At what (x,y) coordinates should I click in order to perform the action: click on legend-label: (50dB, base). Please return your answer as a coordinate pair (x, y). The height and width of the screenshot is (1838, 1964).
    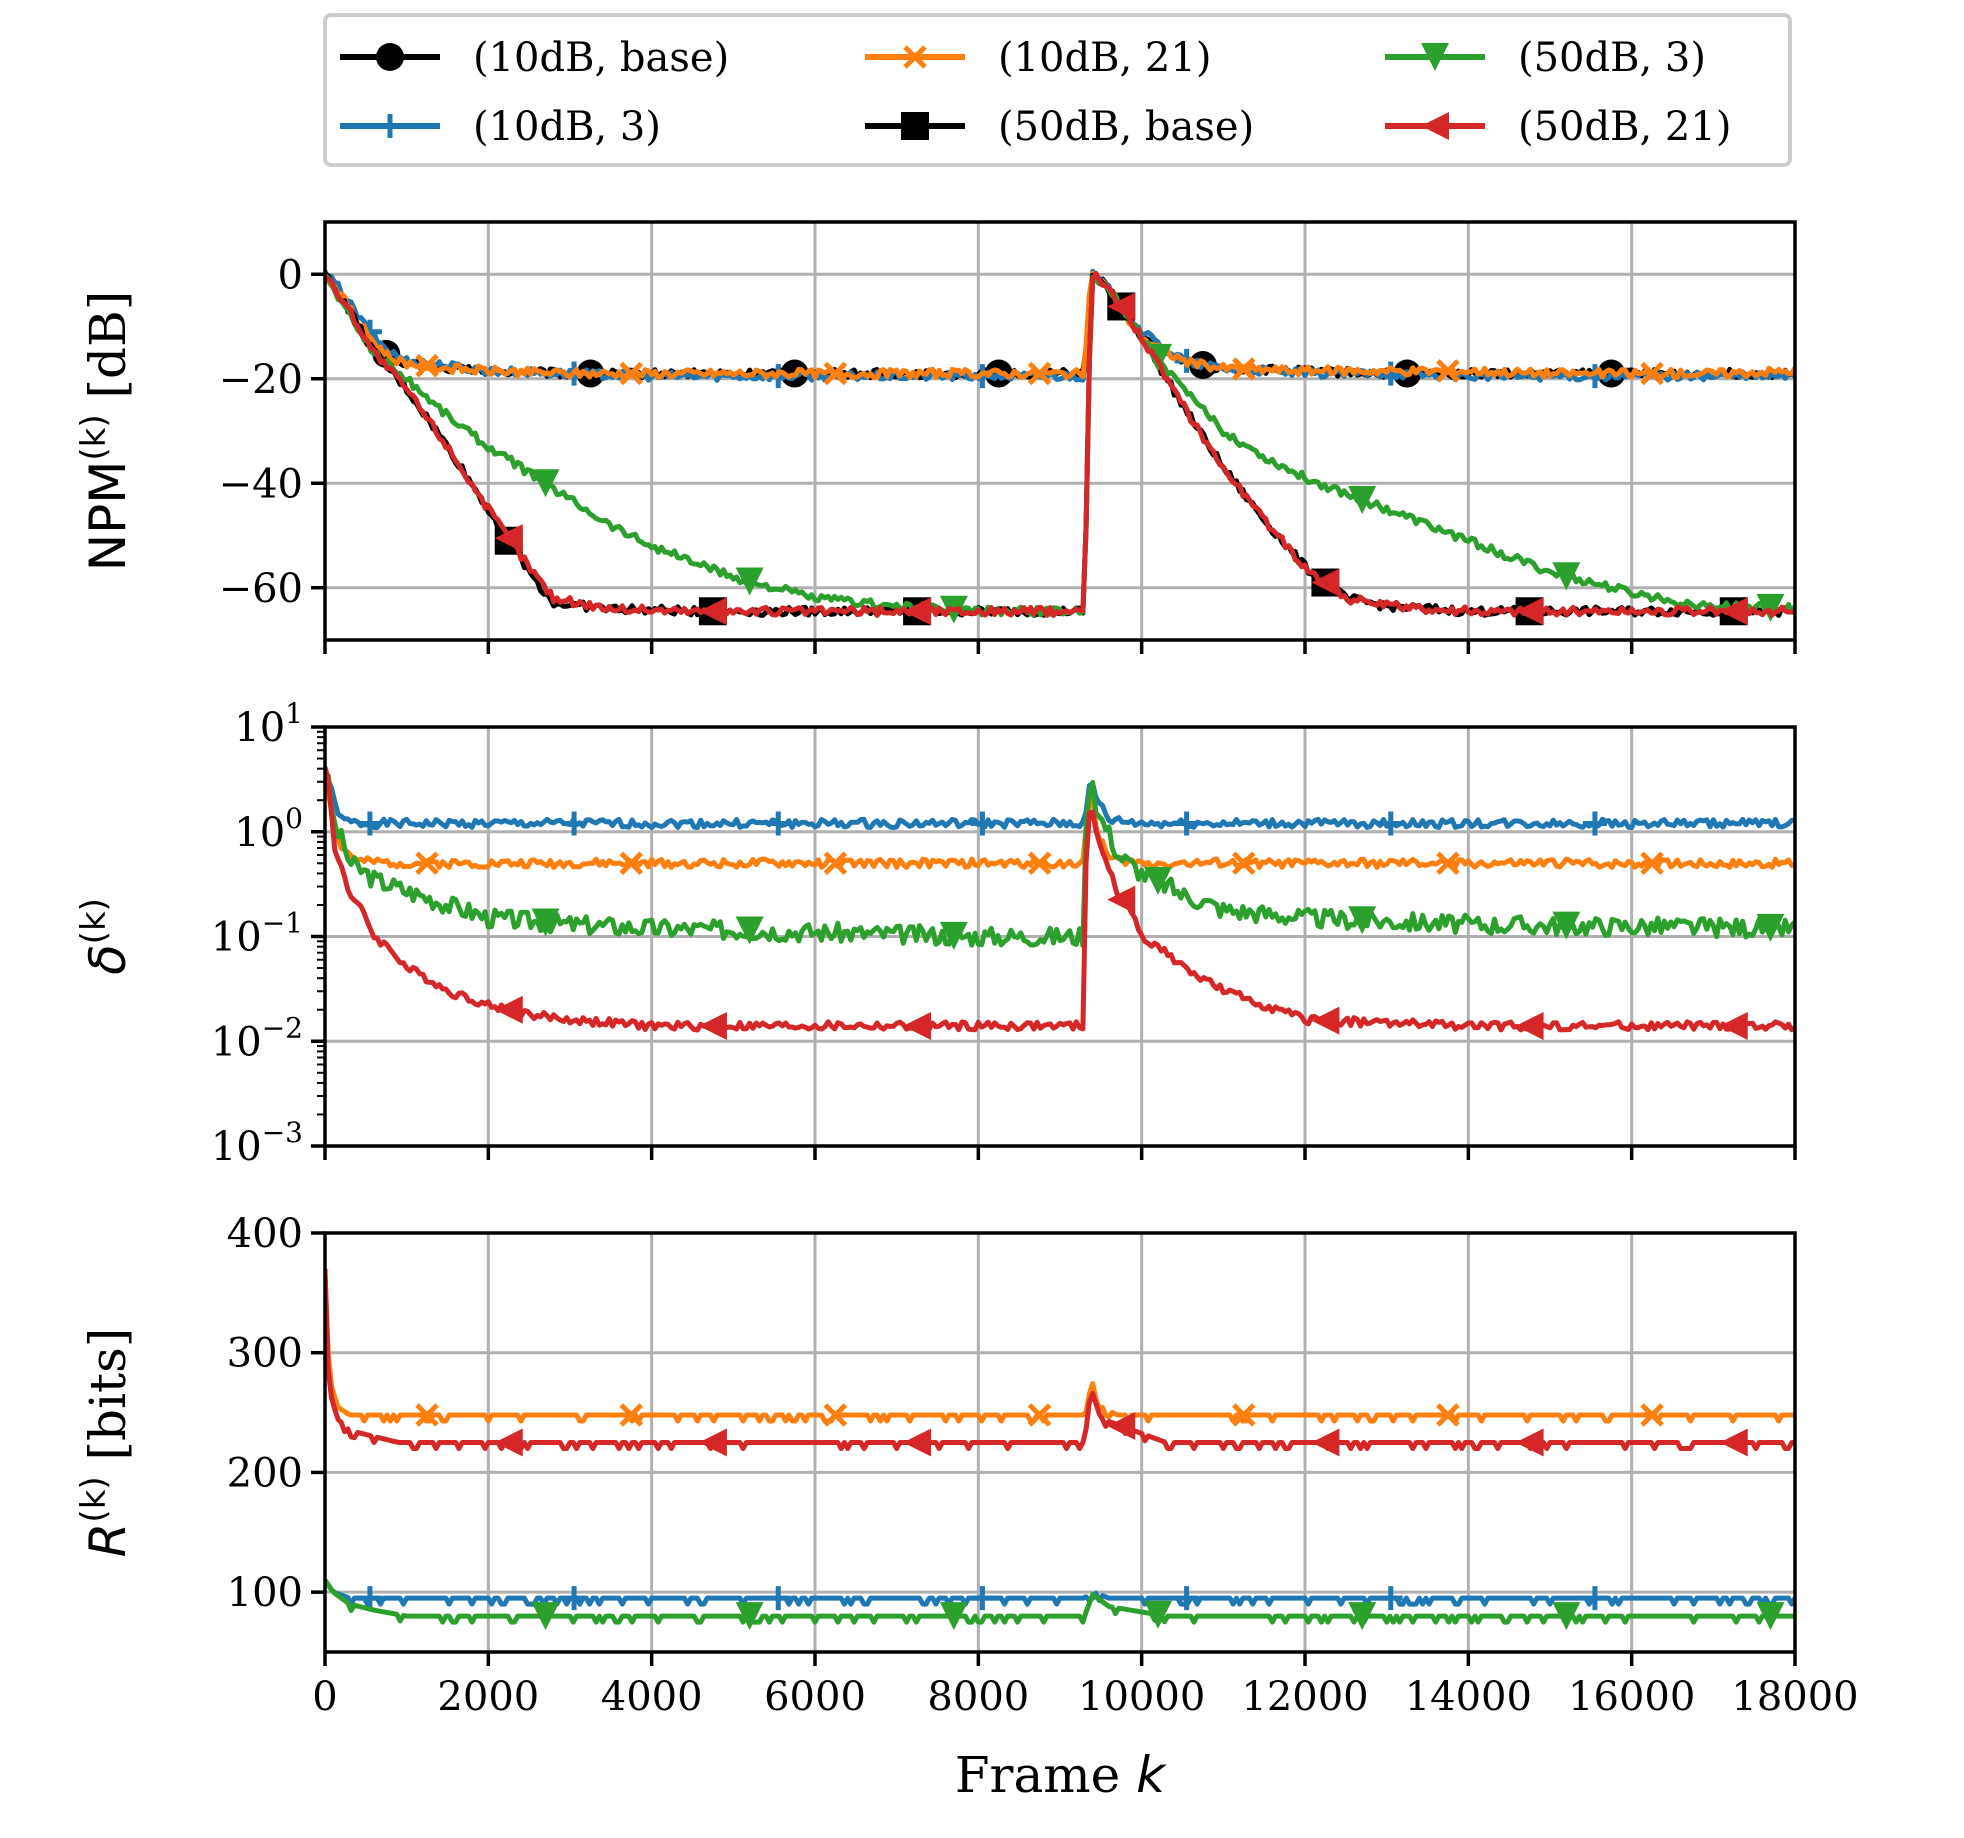
    Looking at the image, I should click on (1126, 127).